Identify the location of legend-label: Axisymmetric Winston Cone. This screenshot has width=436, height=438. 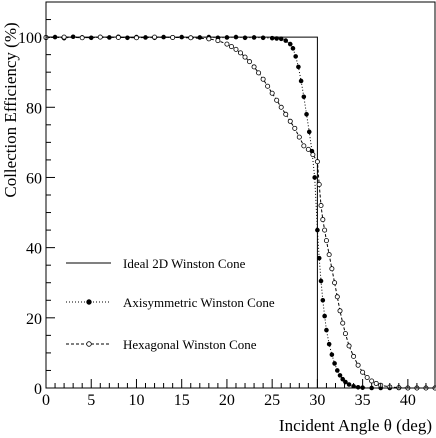
(199, 302).